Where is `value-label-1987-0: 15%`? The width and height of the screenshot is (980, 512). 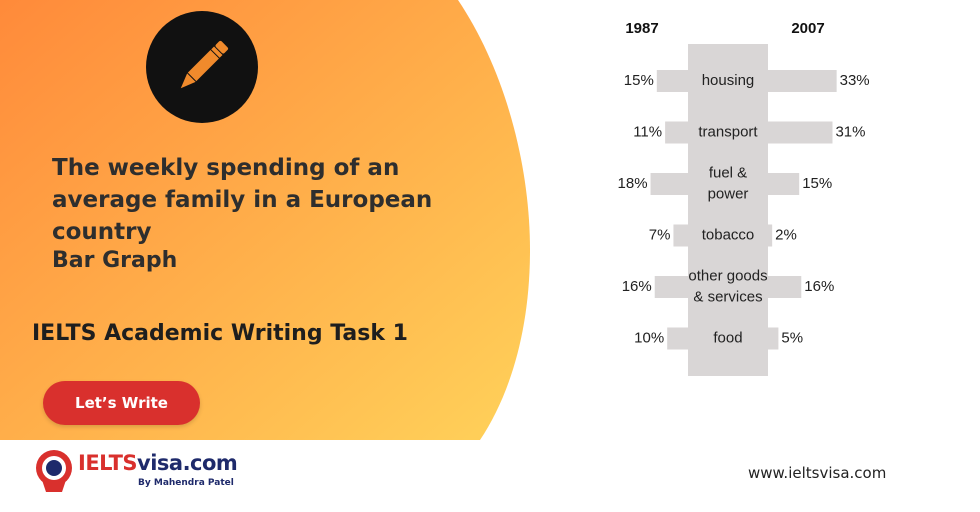 value-label-1987-0: 15% is located at coordinates (639, 80).